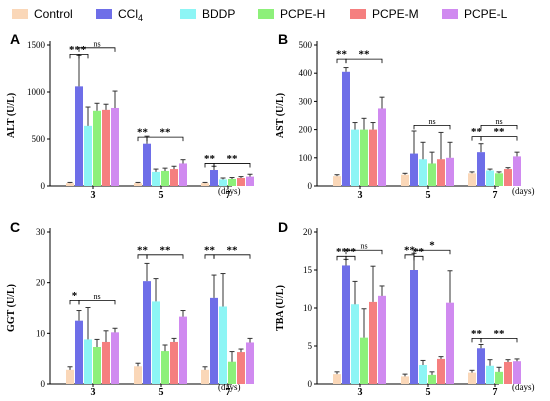 This screenshot has width=550, height=401. What do you see at coordinates (53, 14) in the screenshot?
I see `legend-label: Control` at bounding box center [53, 14].